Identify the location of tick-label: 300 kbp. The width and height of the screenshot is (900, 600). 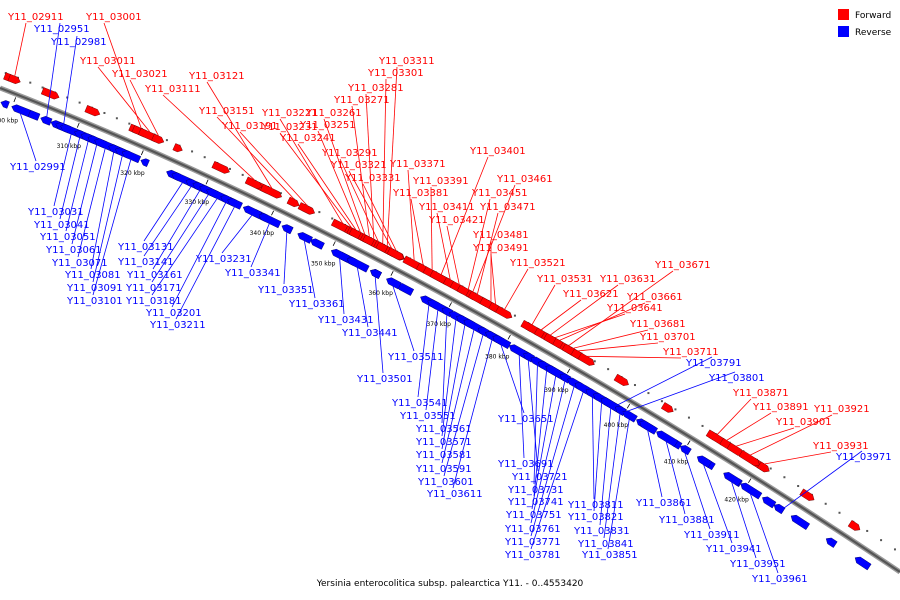
(9, 120).